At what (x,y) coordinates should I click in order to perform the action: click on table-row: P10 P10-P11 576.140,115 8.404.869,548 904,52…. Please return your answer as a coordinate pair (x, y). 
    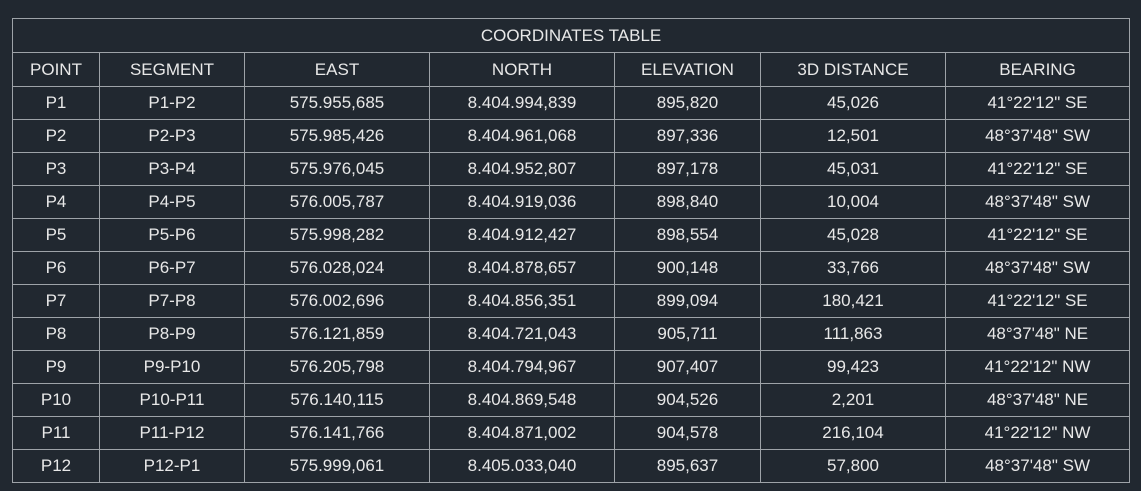
    Looking at the image, I should click on (571, 400).